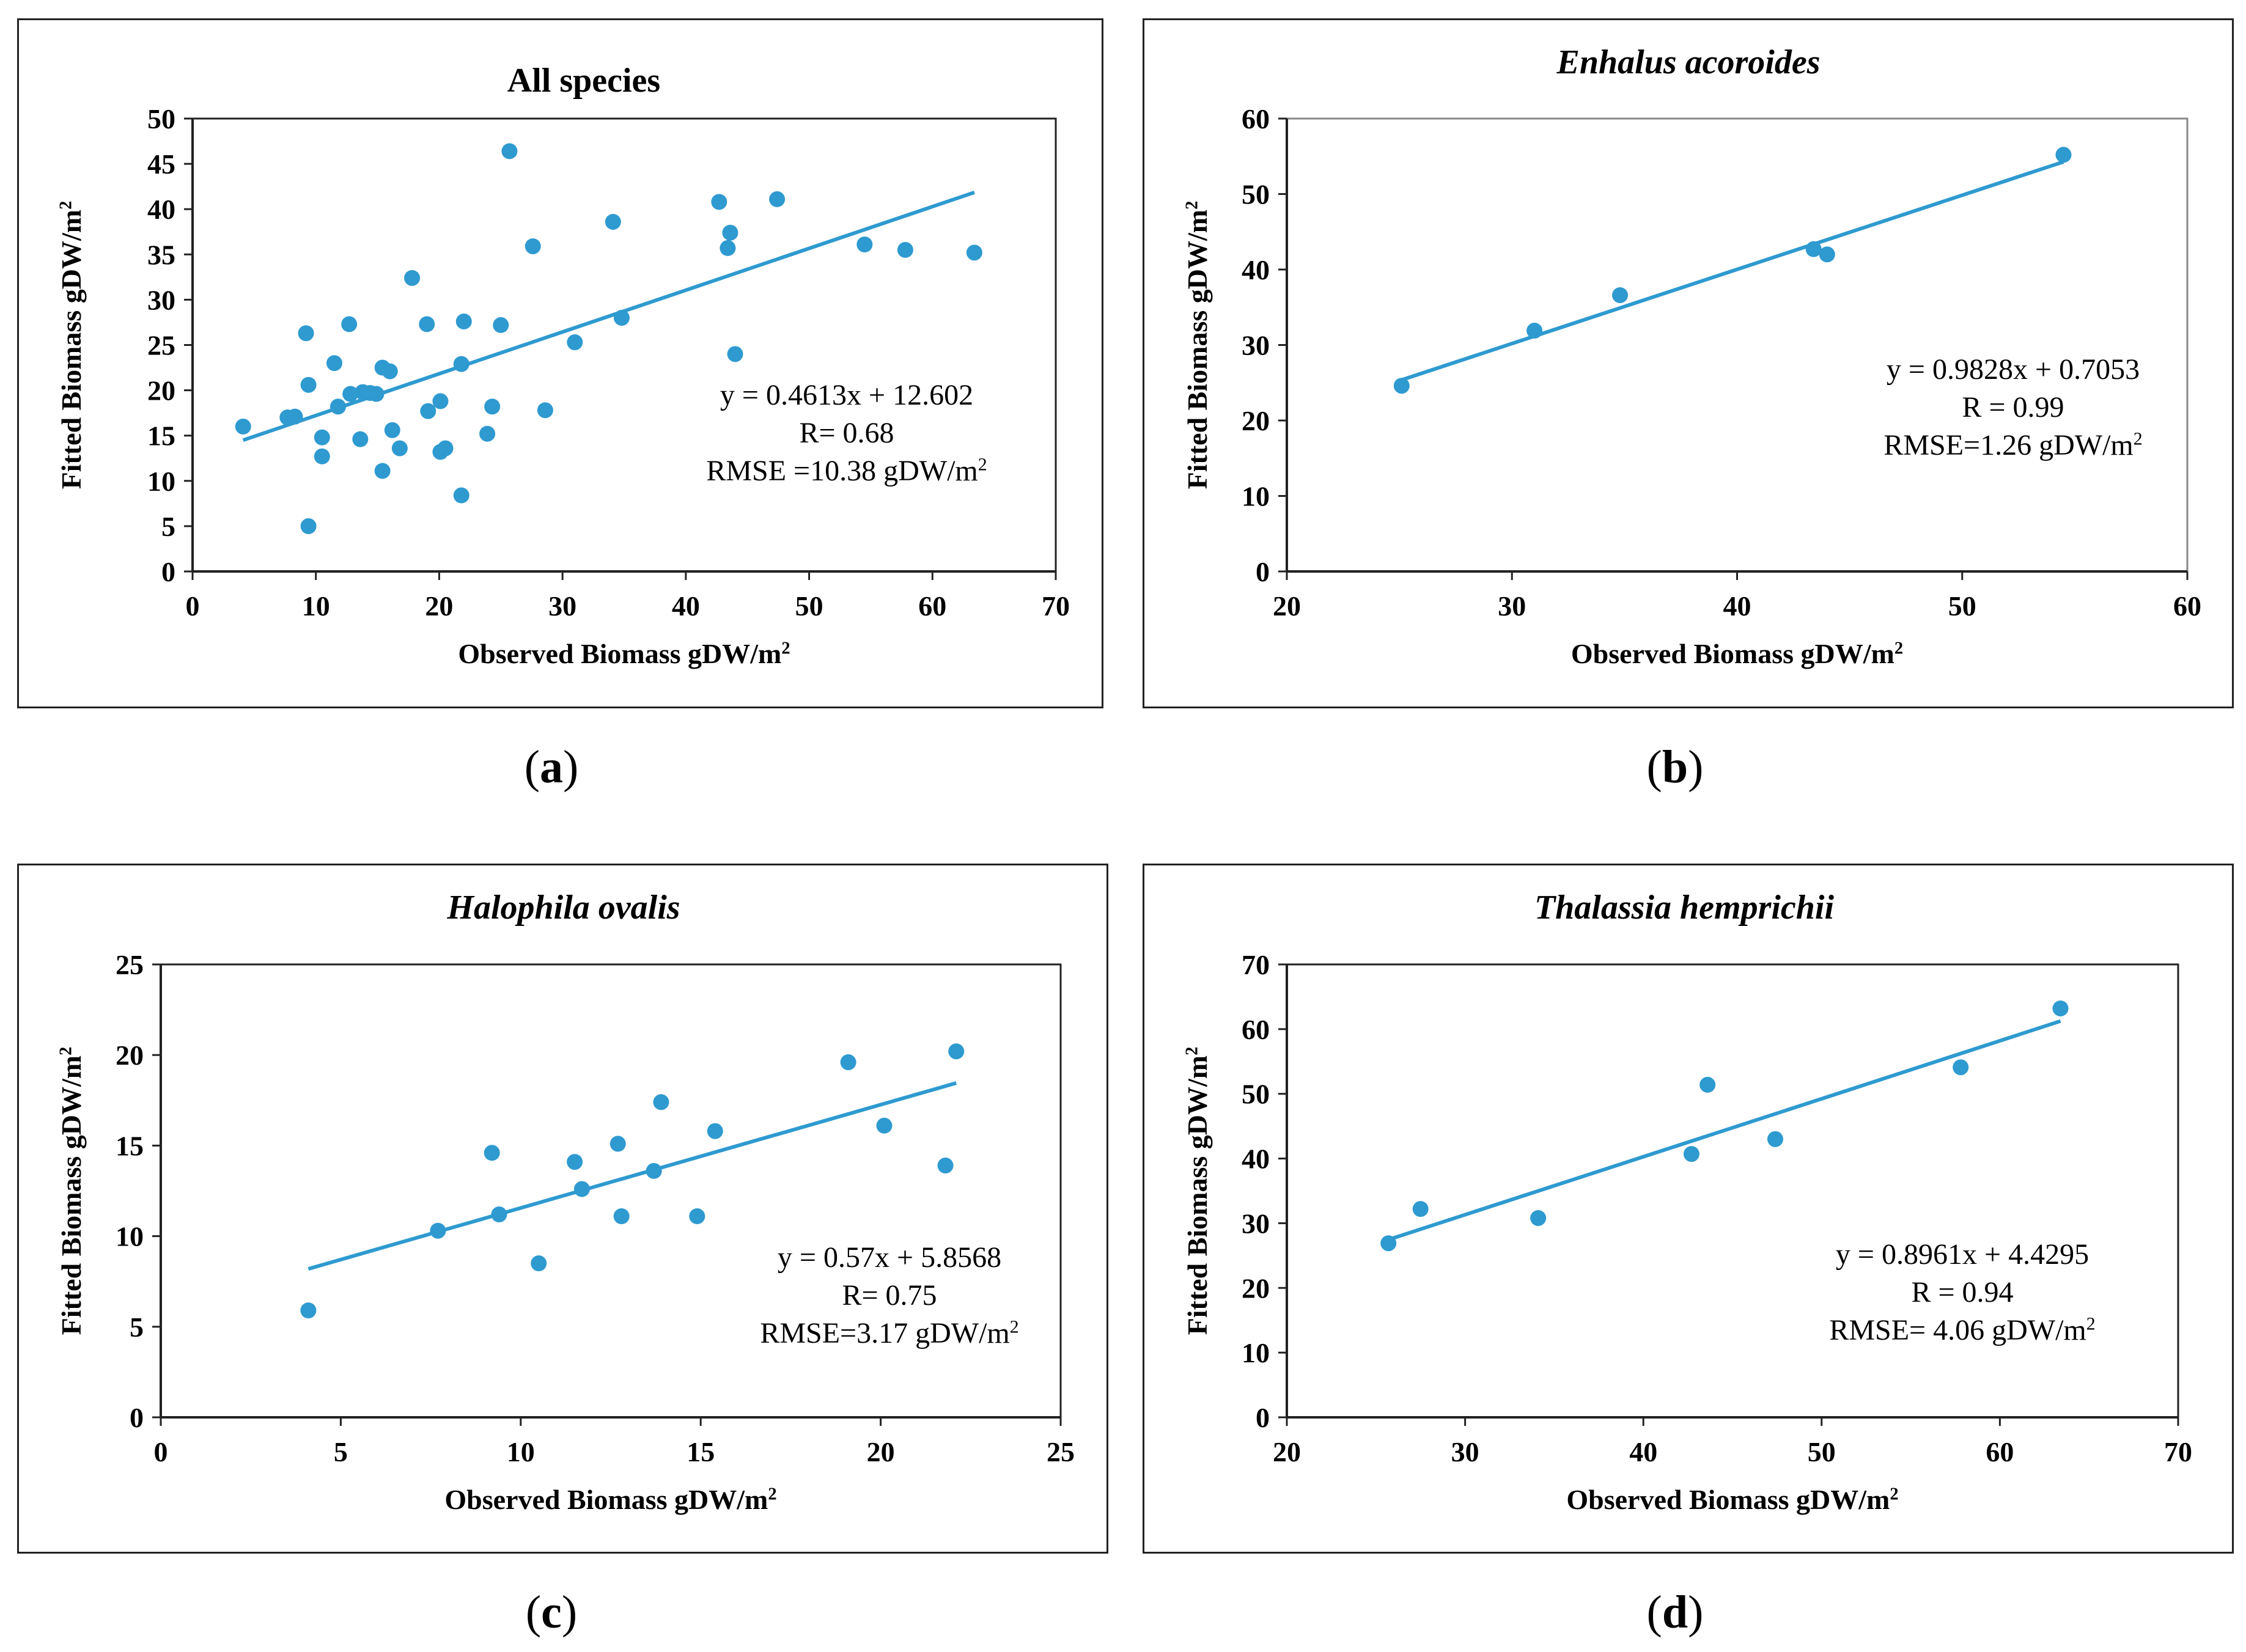 The height and width of the screenshot is (1652, 2246). Describe the element at coordinates (161, 436) in the screenshot. I see `y-tick-label: 15` at that location.